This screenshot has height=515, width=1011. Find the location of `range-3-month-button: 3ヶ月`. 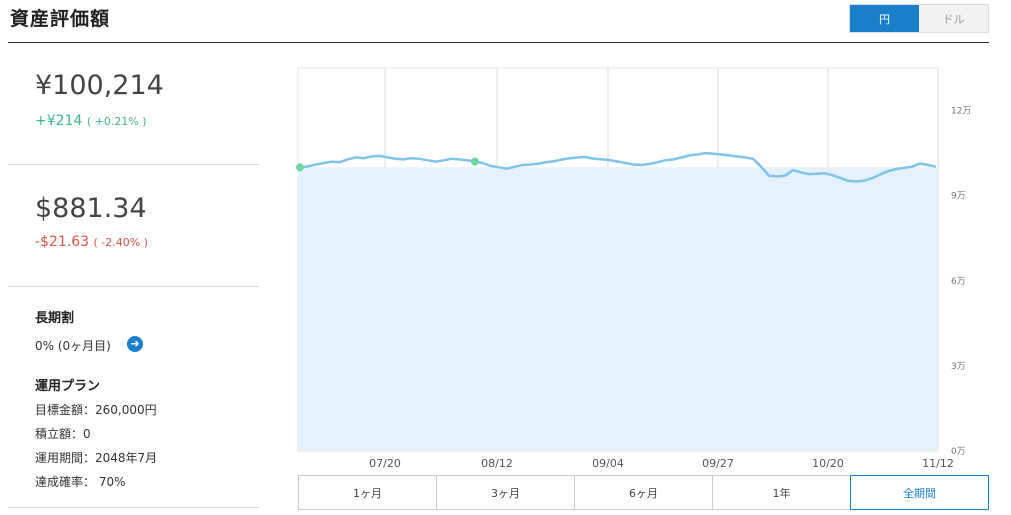

range-3-month-button: 3ヶ月 is located at coordinates (506, 492).